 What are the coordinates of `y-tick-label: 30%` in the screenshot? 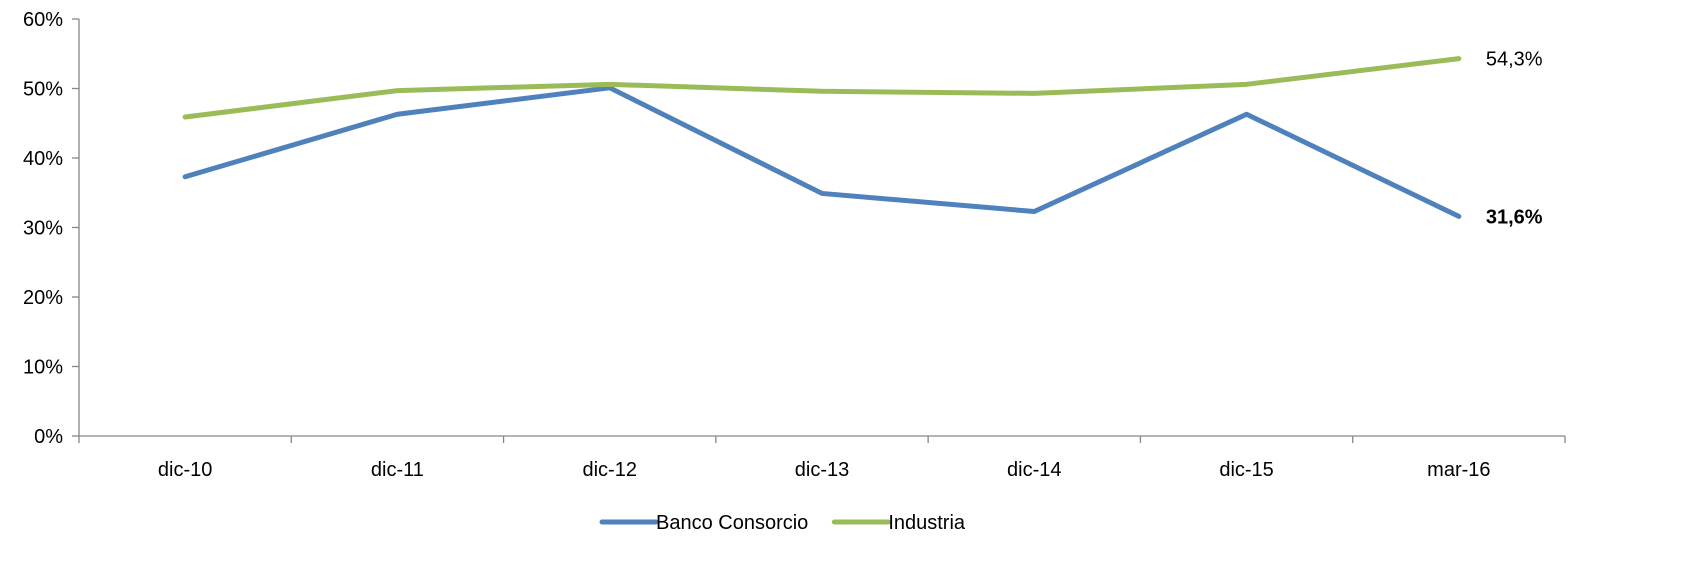 It's located at (43, 229).